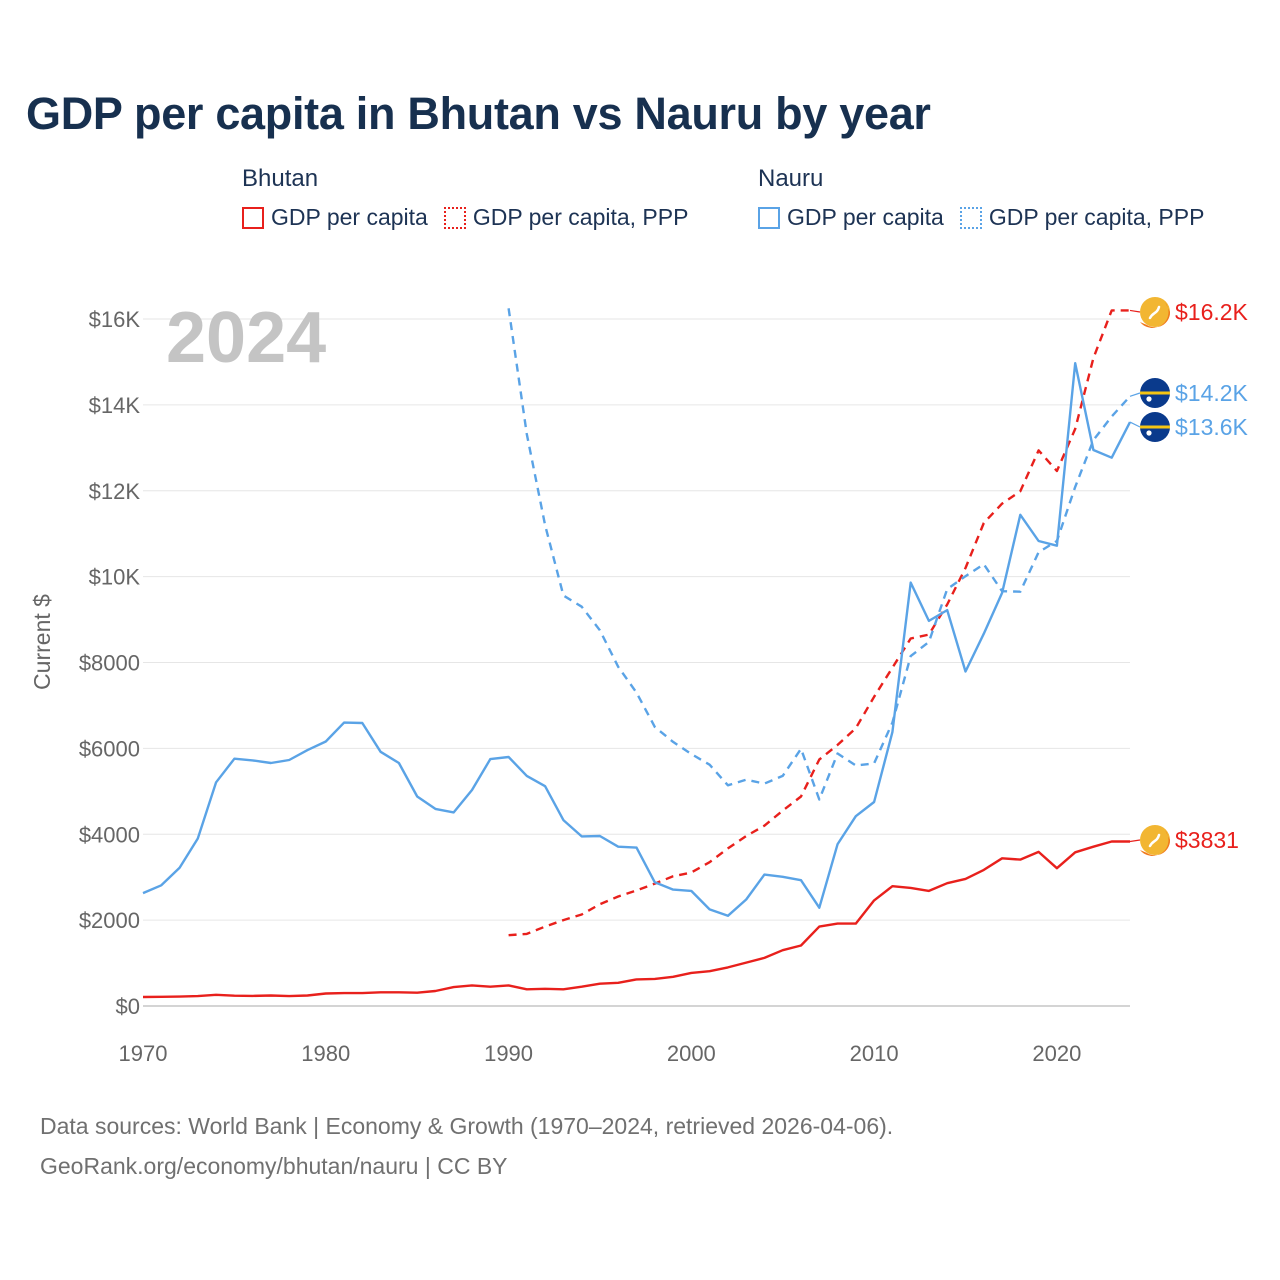 Image resolution: width=1280 pixels, height=1280 pixels. Describe the element at coordinates (1056, 1053) in the screenshot. I see `x-tick-label: 2020` at that location.